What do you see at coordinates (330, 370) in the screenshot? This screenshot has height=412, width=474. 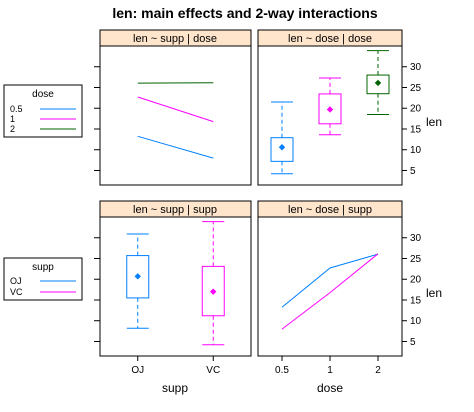 I see `x-tick-label-br-1: 1` at bounding box center [330, 370].